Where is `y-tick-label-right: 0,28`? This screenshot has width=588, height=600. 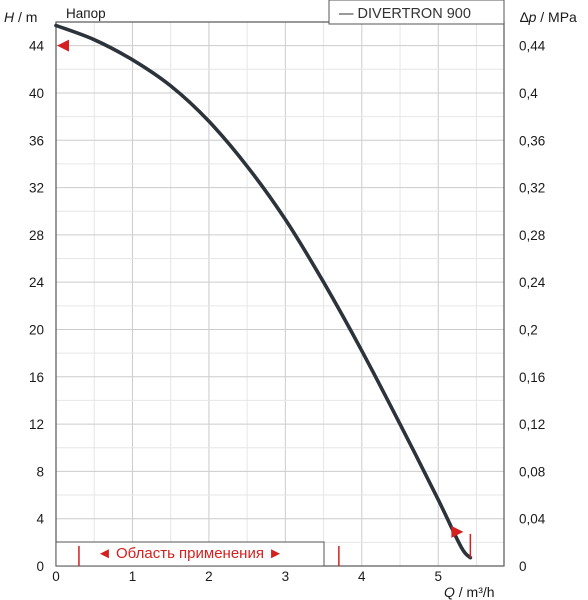
y-tick-label-right: 0,28 is located at coordinates (532, 235).